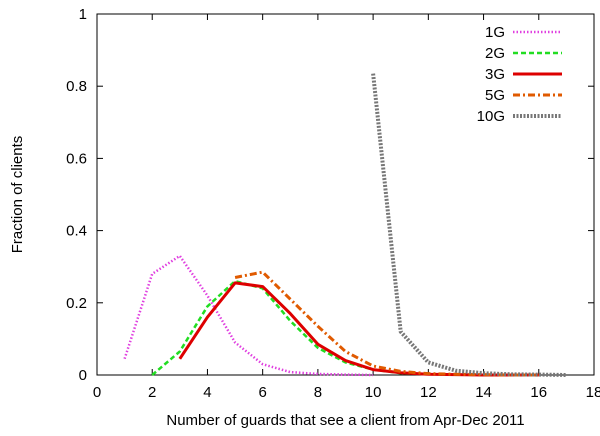 The width and height of the screenshot is (600, 436). Describe the element at coordinates (318, 392) in the screenshot. I see `x-tick-label: 8` at that location.